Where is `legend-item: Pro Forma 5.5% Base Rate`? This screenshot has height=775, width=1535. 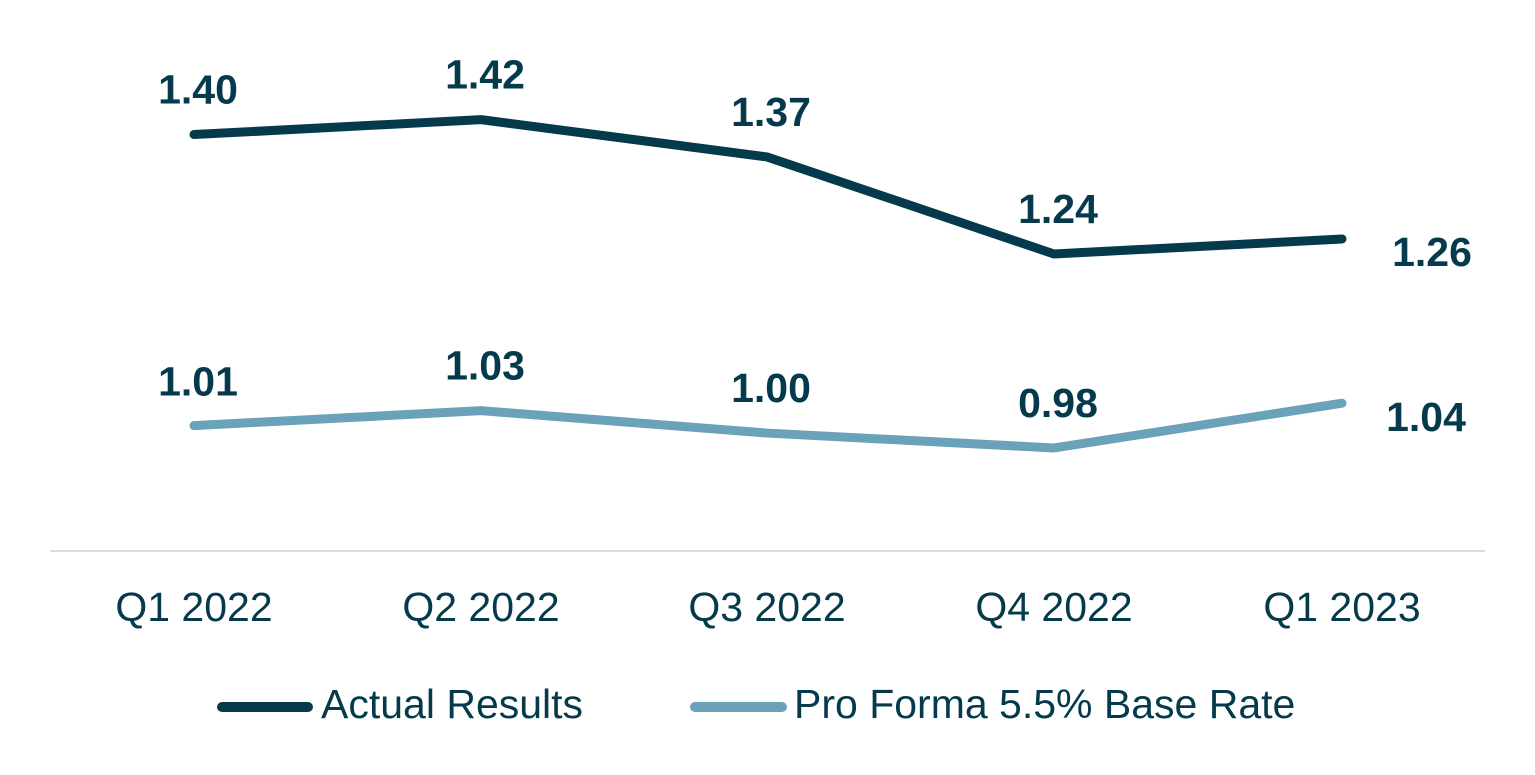
legend-item: Pro Forma 5.5% Base Rate is located at coordinates (992, 704).